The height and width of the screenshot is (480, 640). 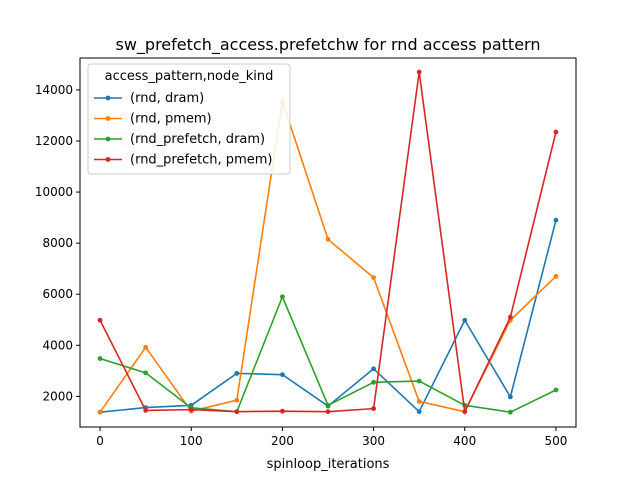 I want to click on x-tick-label: 300, so click(x=373, y=441).